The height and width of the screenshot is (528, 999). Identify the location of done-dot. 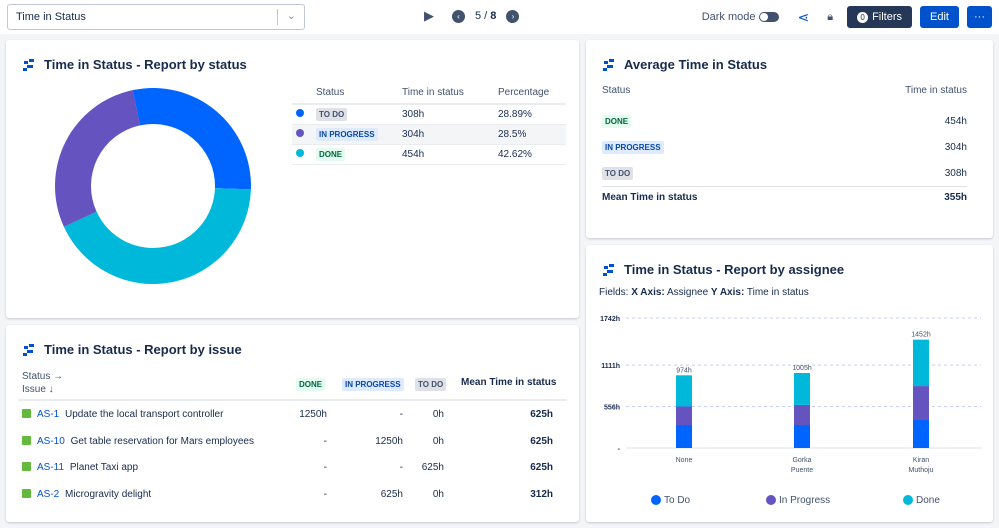
(300, 153).